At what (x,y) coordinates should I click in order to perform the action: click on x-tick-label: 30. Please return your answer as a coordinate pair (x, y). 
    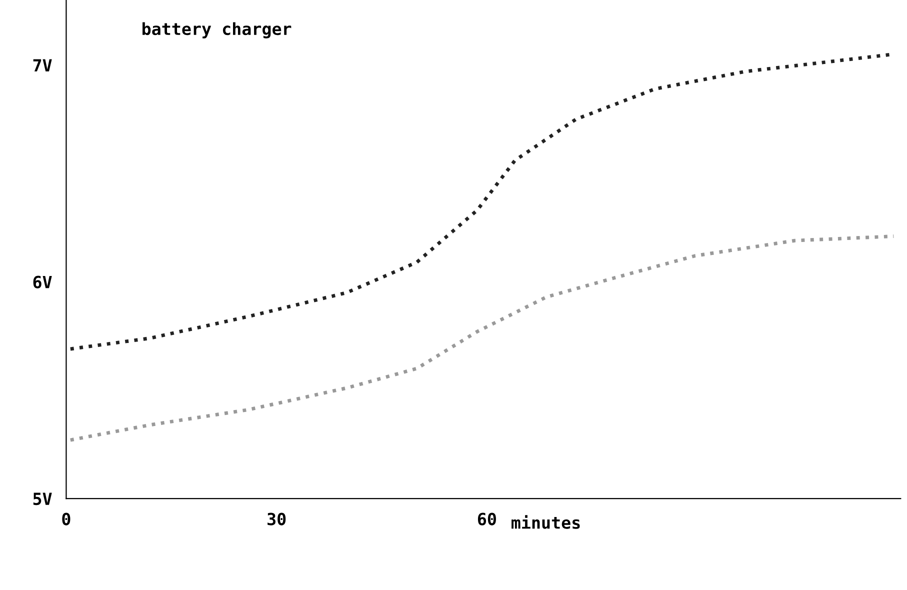
    Looking at the image, I should click on (277, 519).